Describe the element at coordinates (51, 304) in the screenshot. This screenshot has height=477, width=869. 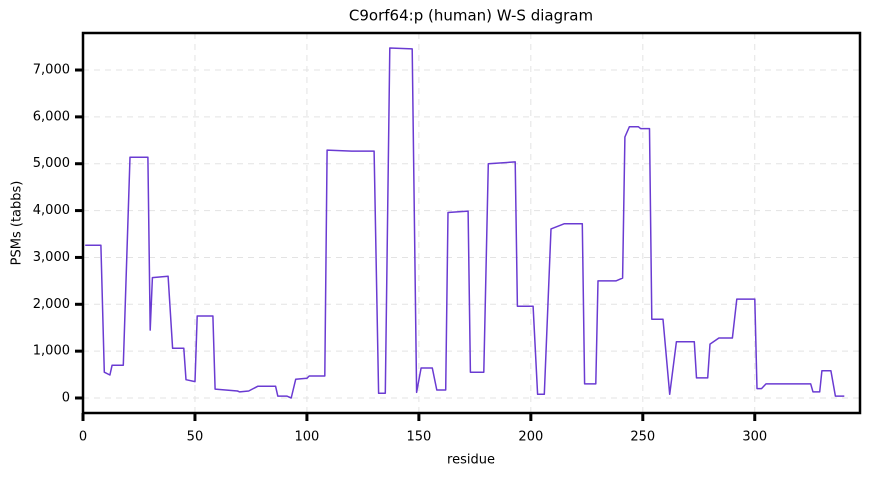
I see `y-tick-label: 2,000` at that location.